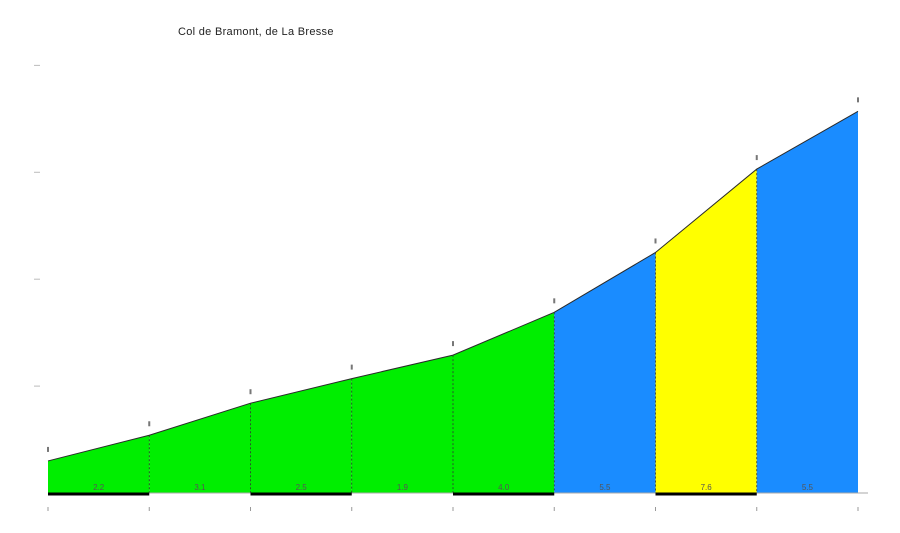 The image size is (900, 533). Describe the element at coordinates (99, 487) in the screenshot. I see `segment-gradient-label: 2.2` at that location.